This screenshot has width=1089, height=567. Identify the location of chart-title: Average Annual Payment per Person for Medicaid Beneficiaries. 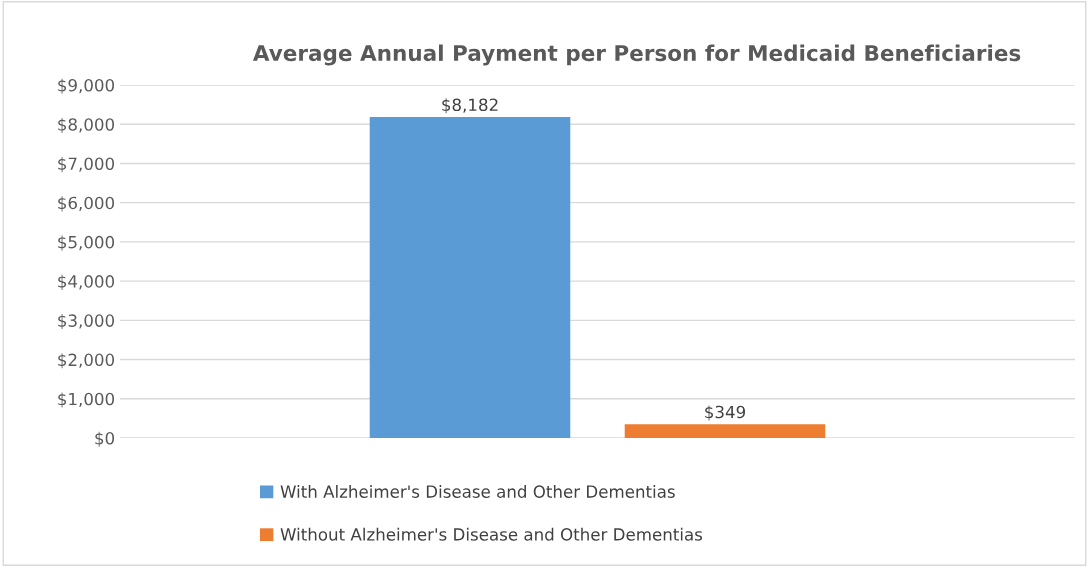
(636, 55).